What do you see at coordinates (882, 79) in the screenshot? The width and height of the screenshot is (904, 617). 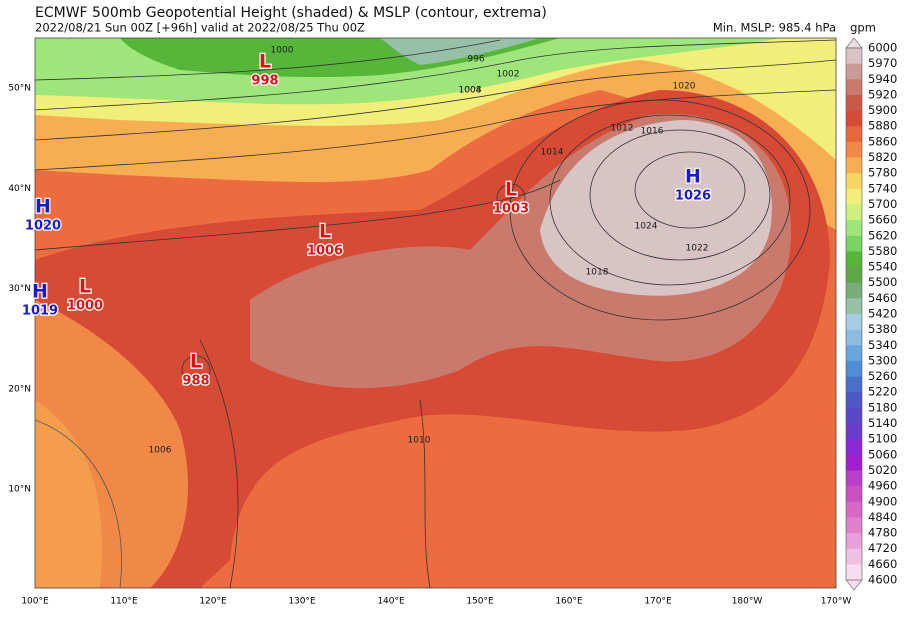 I see `colorbar-label: 5940` at bounding box center [882, 79].